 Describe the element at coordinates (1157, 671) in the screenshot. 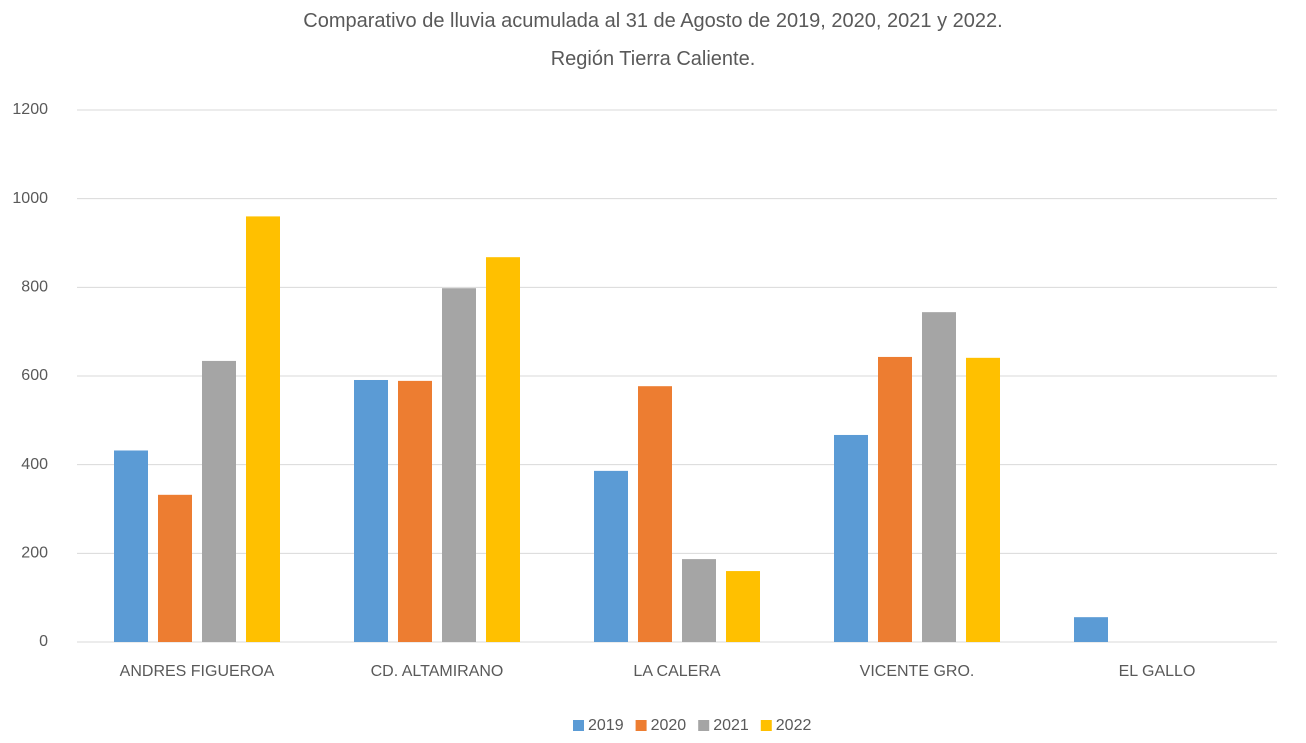

I see `x-tick-label: EL GALLO` at that location.